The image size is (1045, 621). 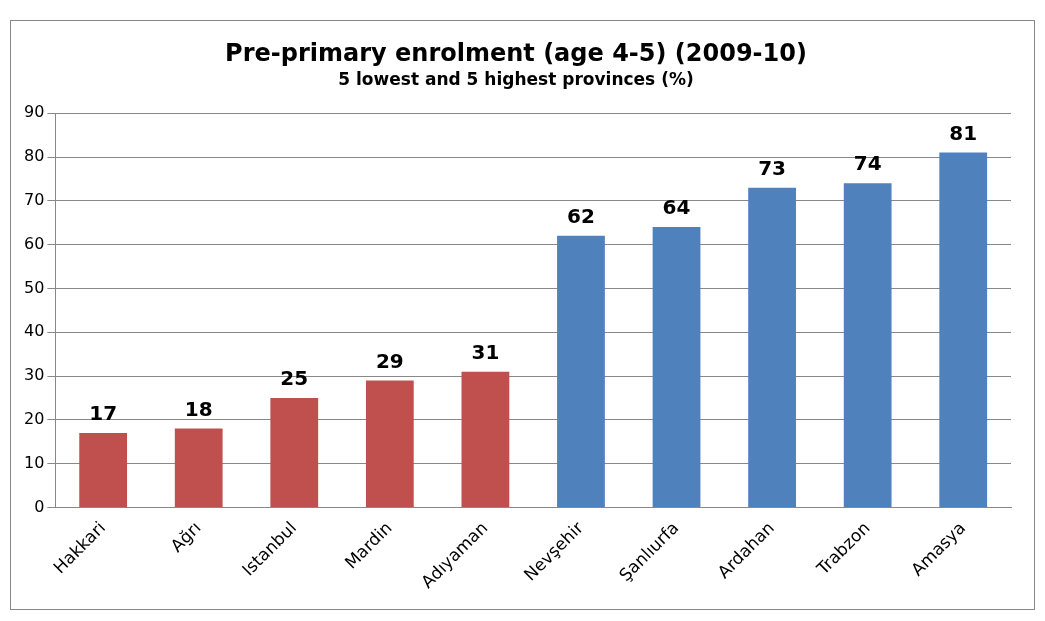 What do you see at coordinates (516, 79) in the screenshot?
I see `chart-subtitle: 5 lowest and 5 highest provinces (%)` at bounding box center [516, 79].